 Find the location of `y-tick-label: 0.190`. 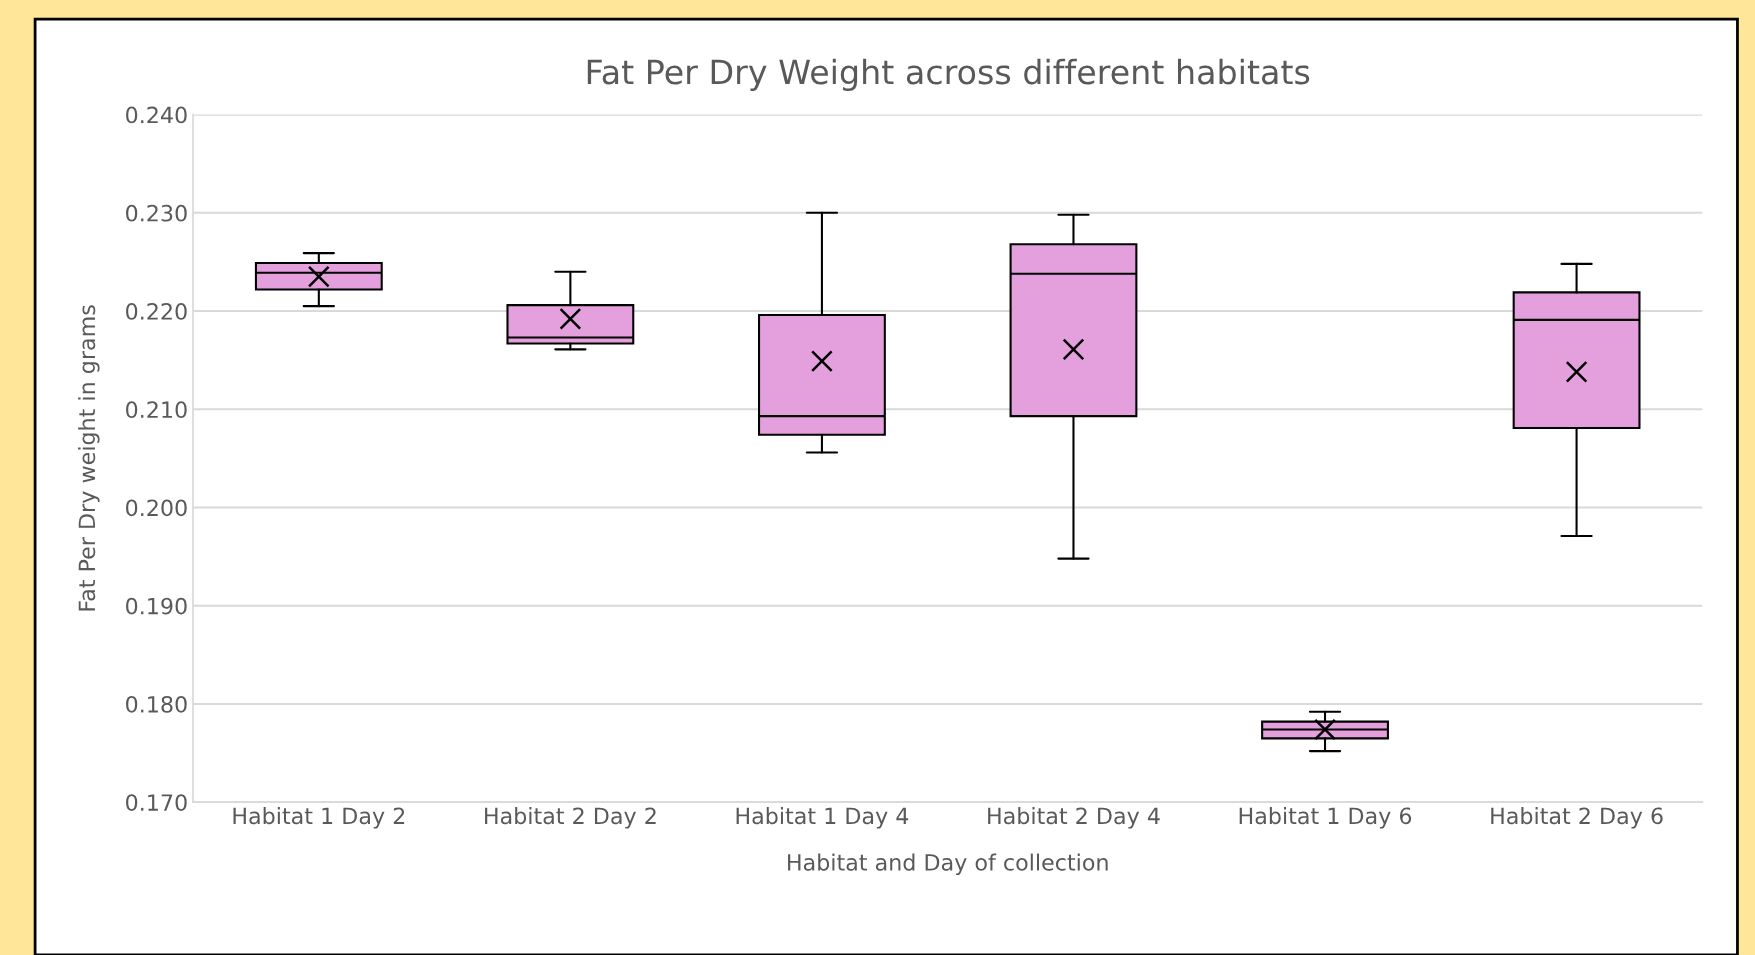

y-tick-label: 0.190 is located at coordinates (156, 606).